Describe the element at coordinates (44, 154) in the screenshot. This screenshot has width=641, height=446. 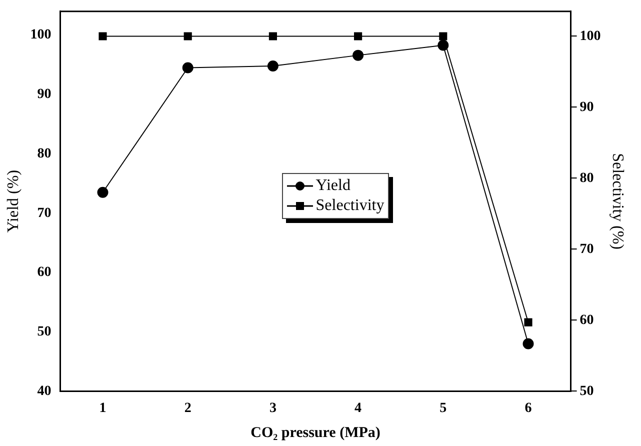
I see `y-tick-label: 80` at that location.